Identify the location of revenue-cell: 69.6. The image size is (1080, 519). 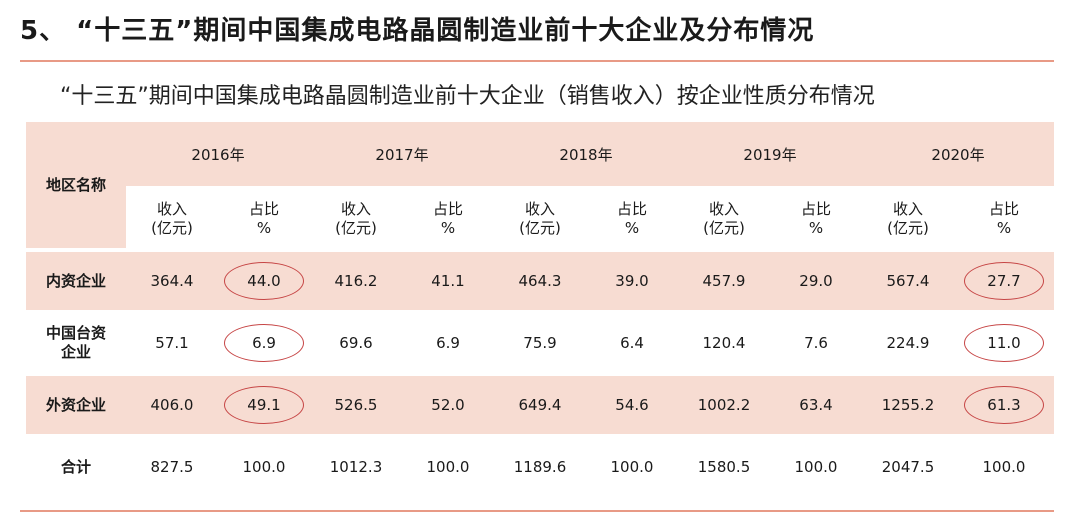
(356, 344).